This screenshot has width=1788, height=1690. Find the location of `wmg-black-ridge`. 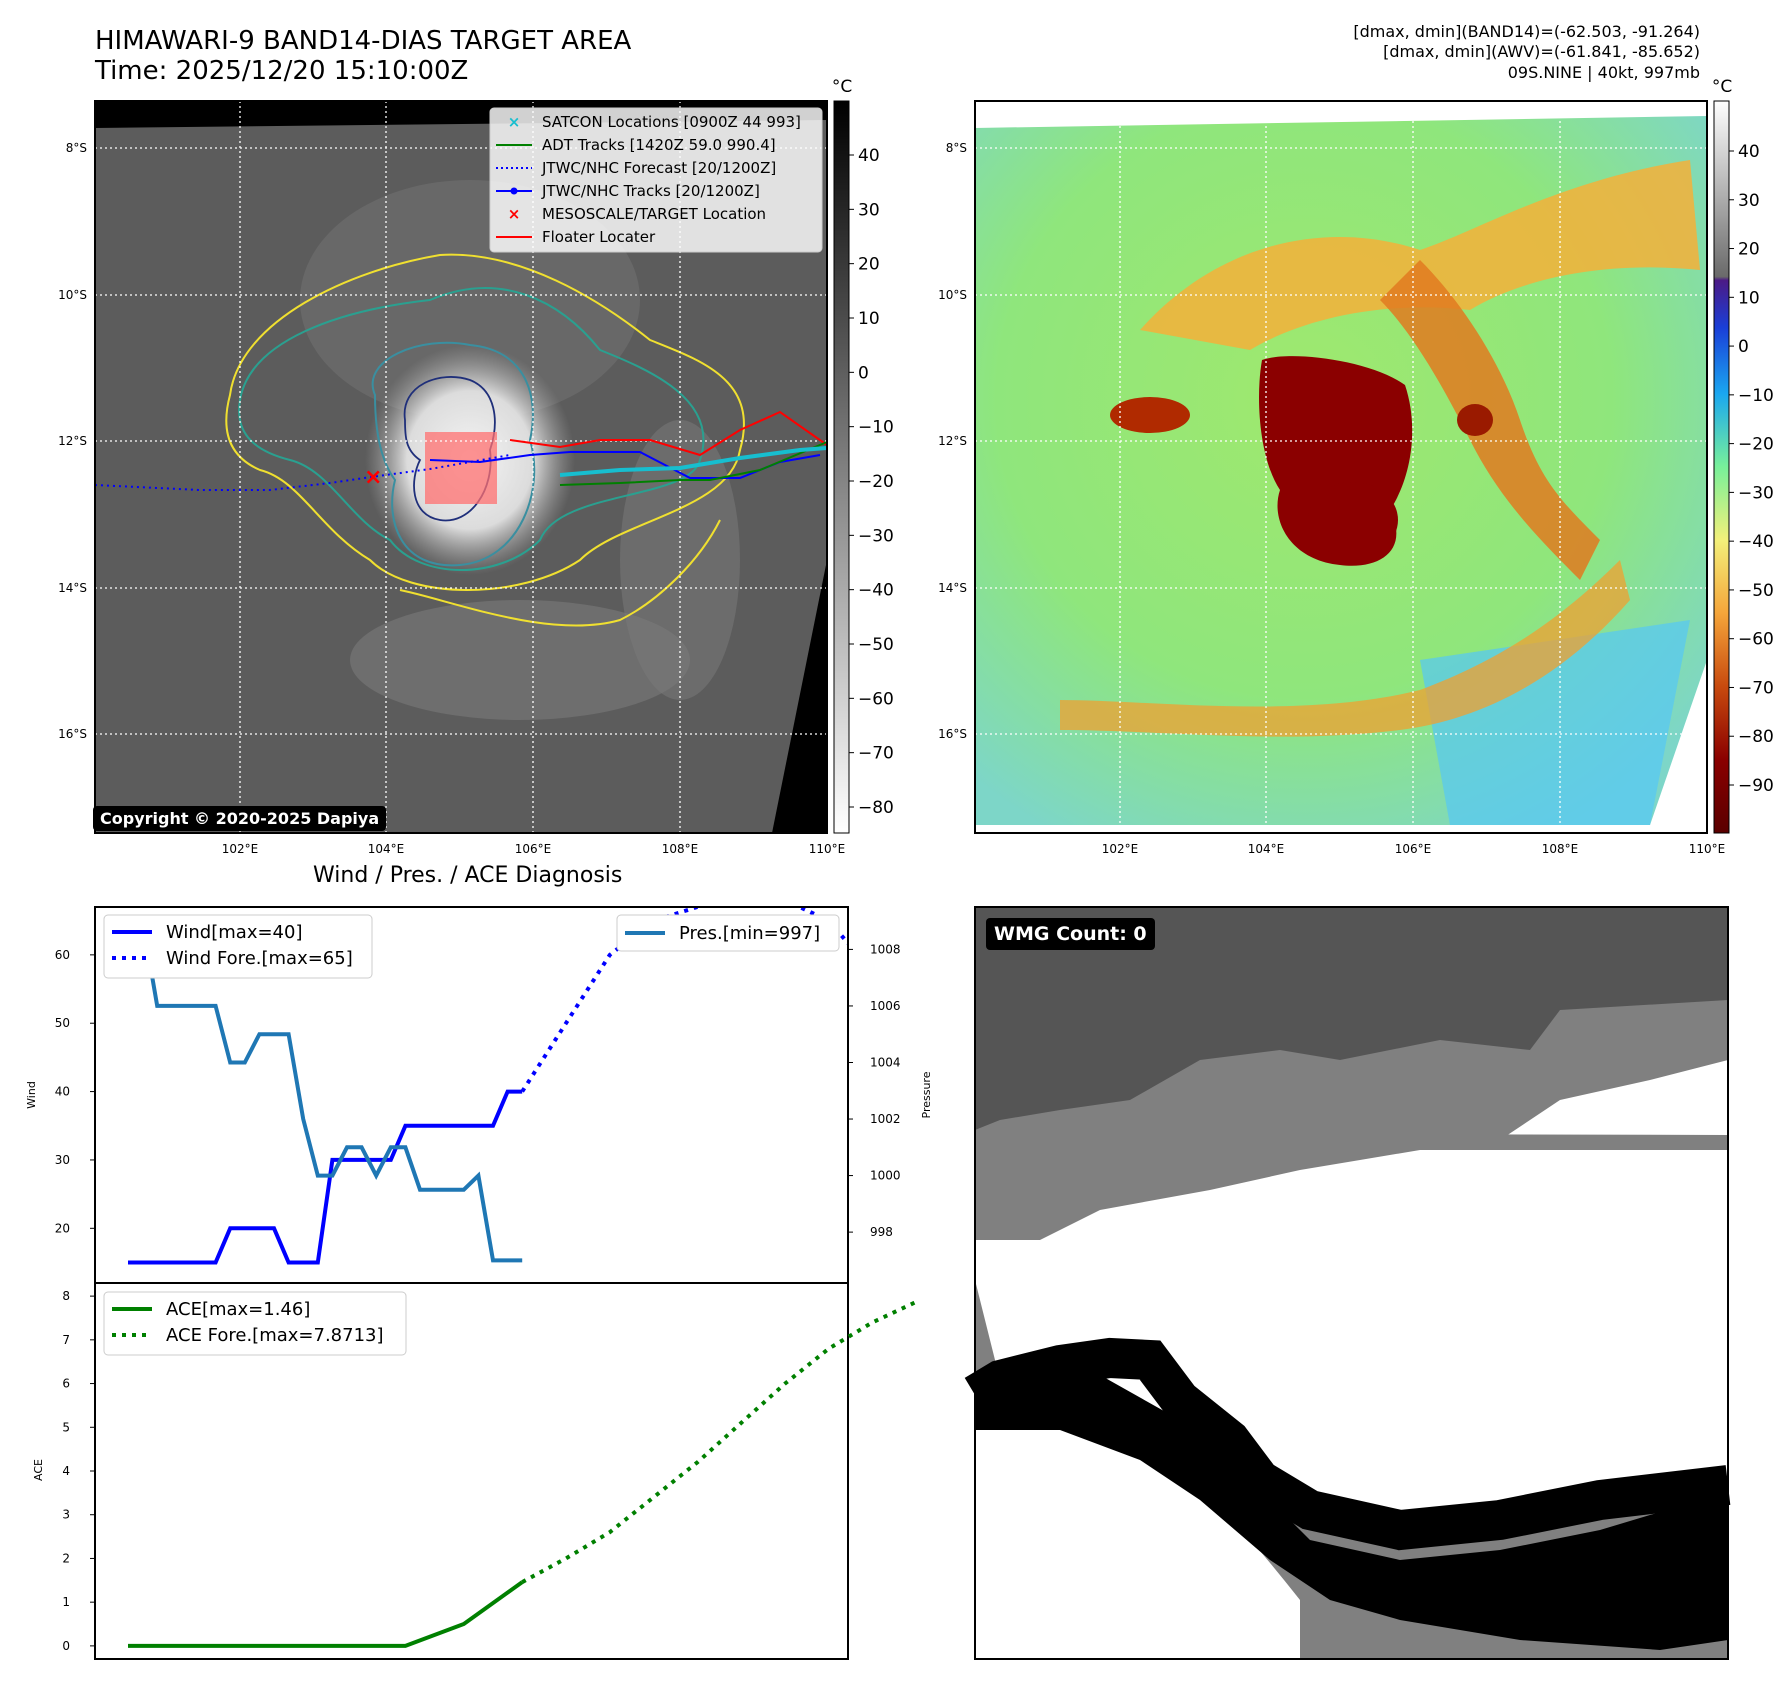

wmg-black-ridge is located at coordinates (1347, 1444).